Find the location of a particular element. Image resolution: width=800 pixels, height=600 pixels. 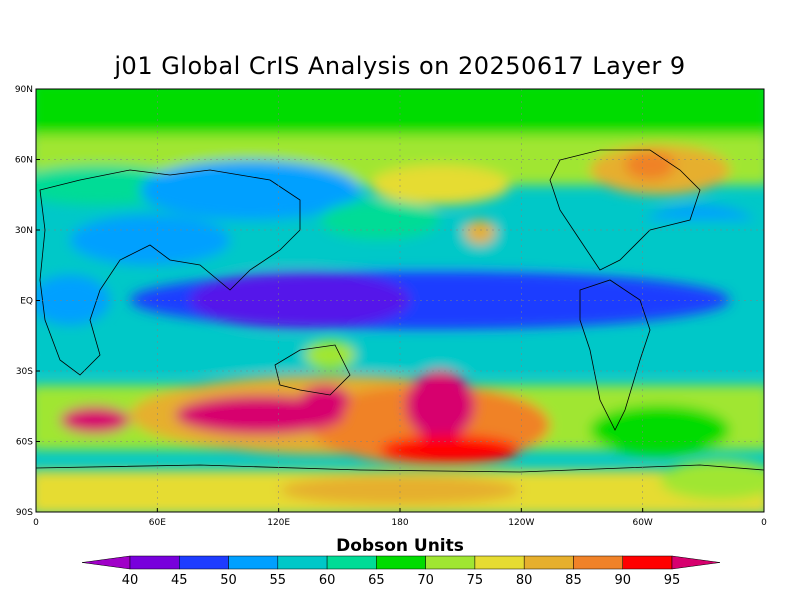

lon-tick-label: 120E is located at coordinates (278, 523).